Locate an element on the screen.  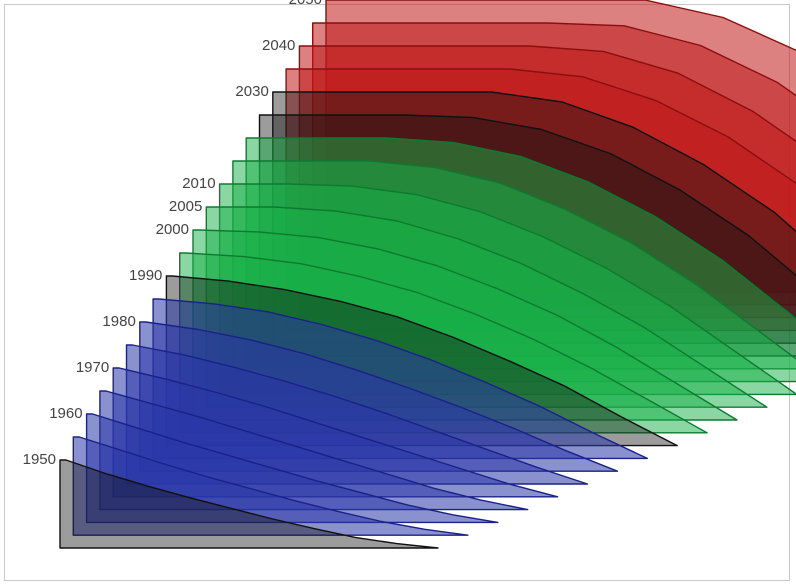
area-layer-1950 is located at coordinates (249, 504).